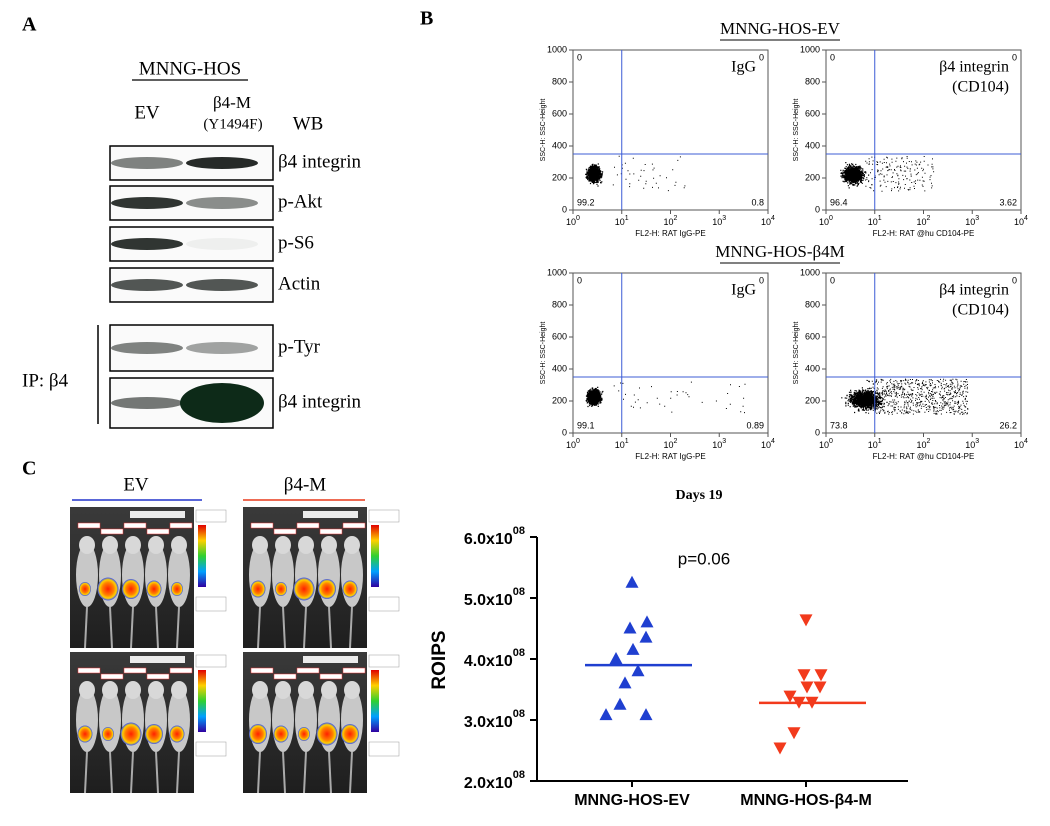  Describe the element at coordinates (719, 221) in the screenshot. I see `x-tick-label: 10³` at that location.